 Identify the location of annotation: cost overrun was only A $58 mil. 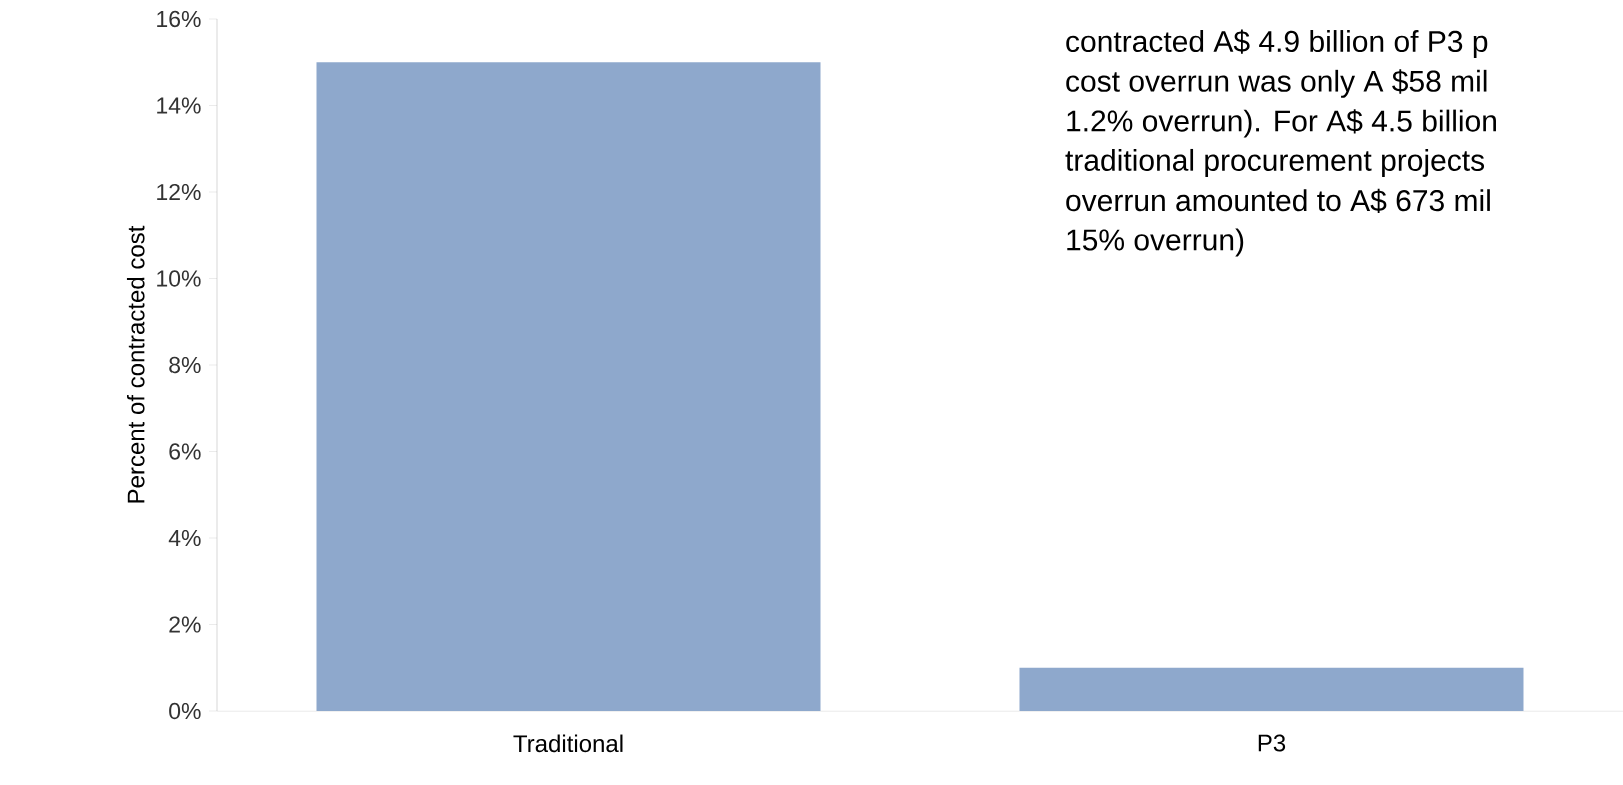
(1276, 83).